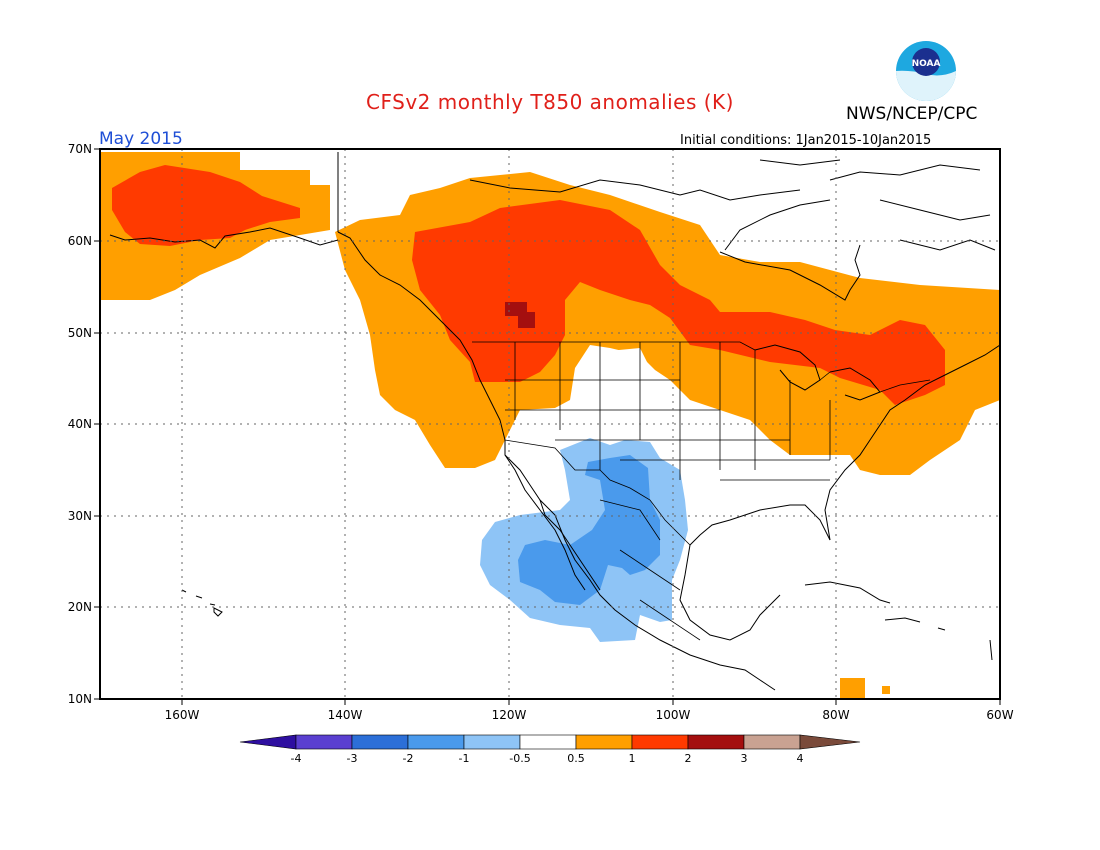 The width and height of the screenshot is (1100, 850). I want to click on neutral-hole-plains, so click(615, 379).